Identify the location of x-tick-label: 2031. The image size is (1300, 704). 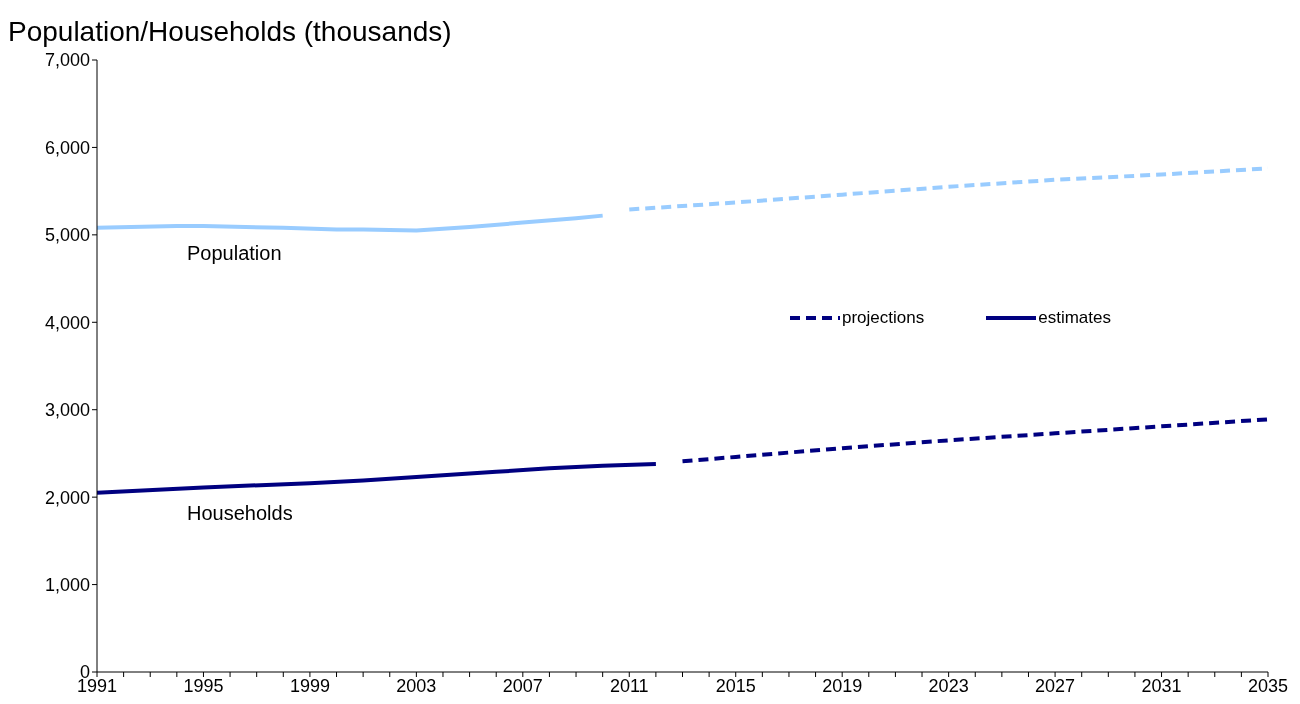
(1161, 685).